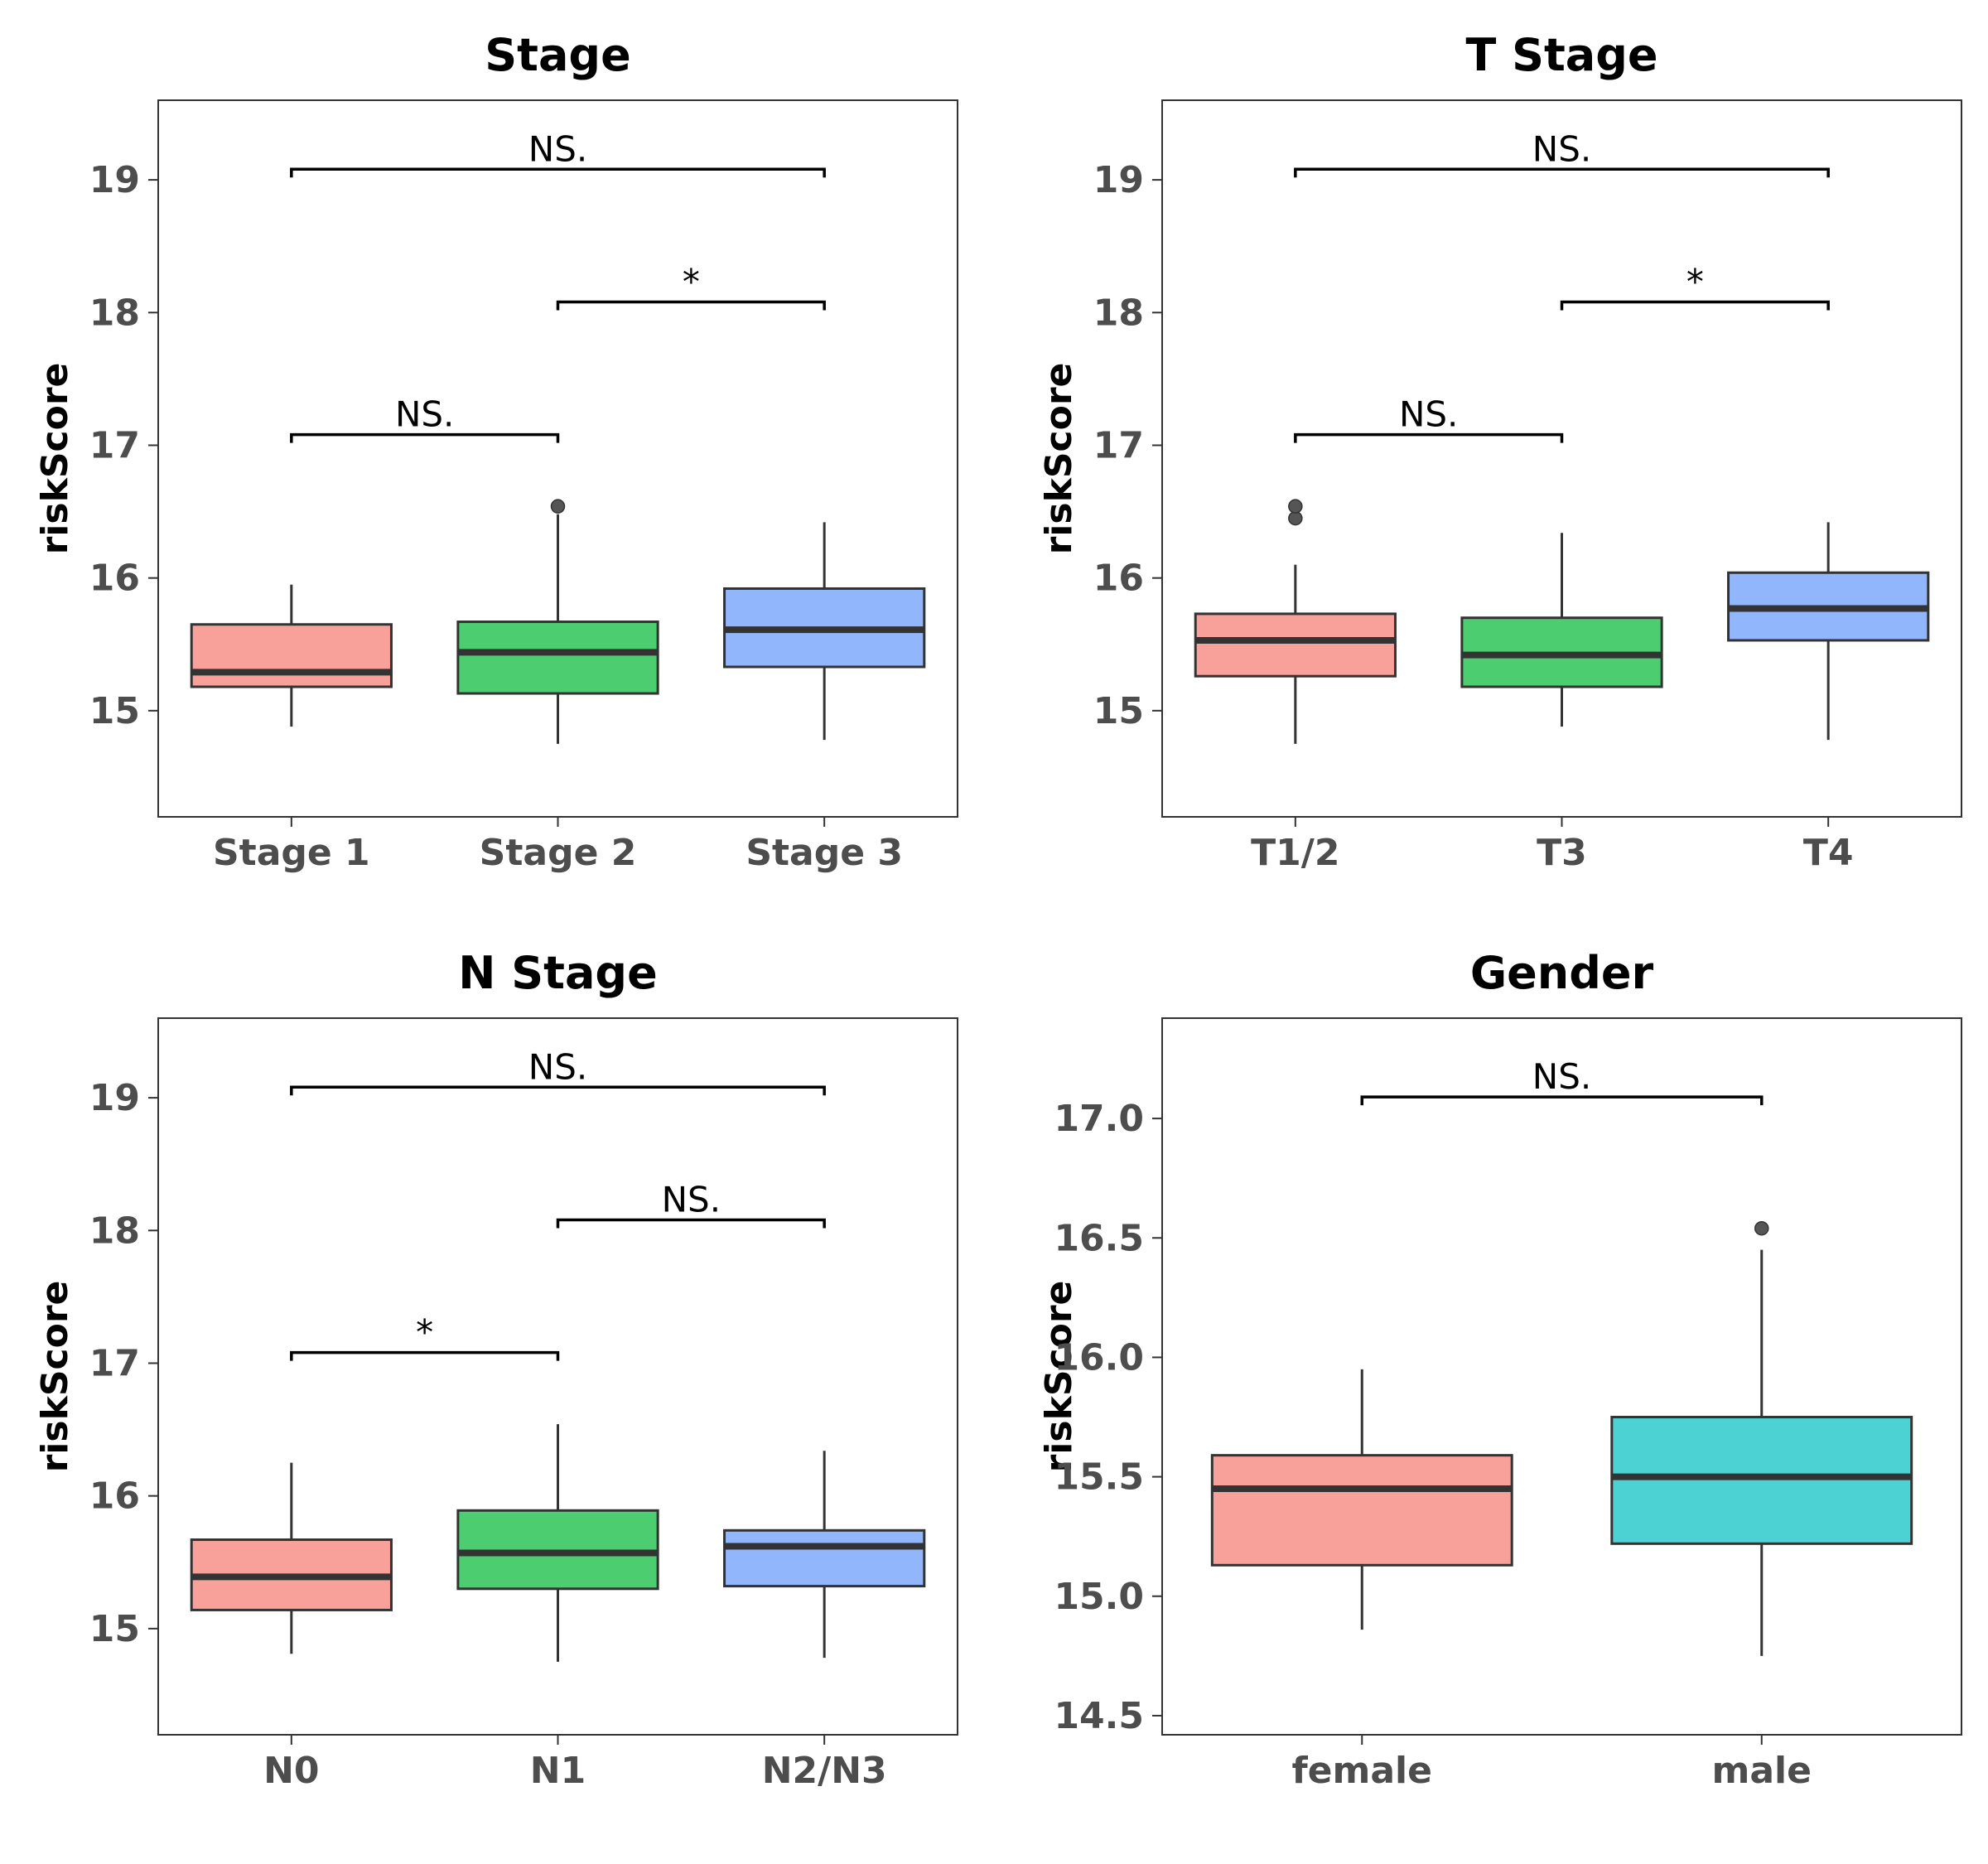  I want to click on x-tick-label: Stage 1, so click(291, 853).